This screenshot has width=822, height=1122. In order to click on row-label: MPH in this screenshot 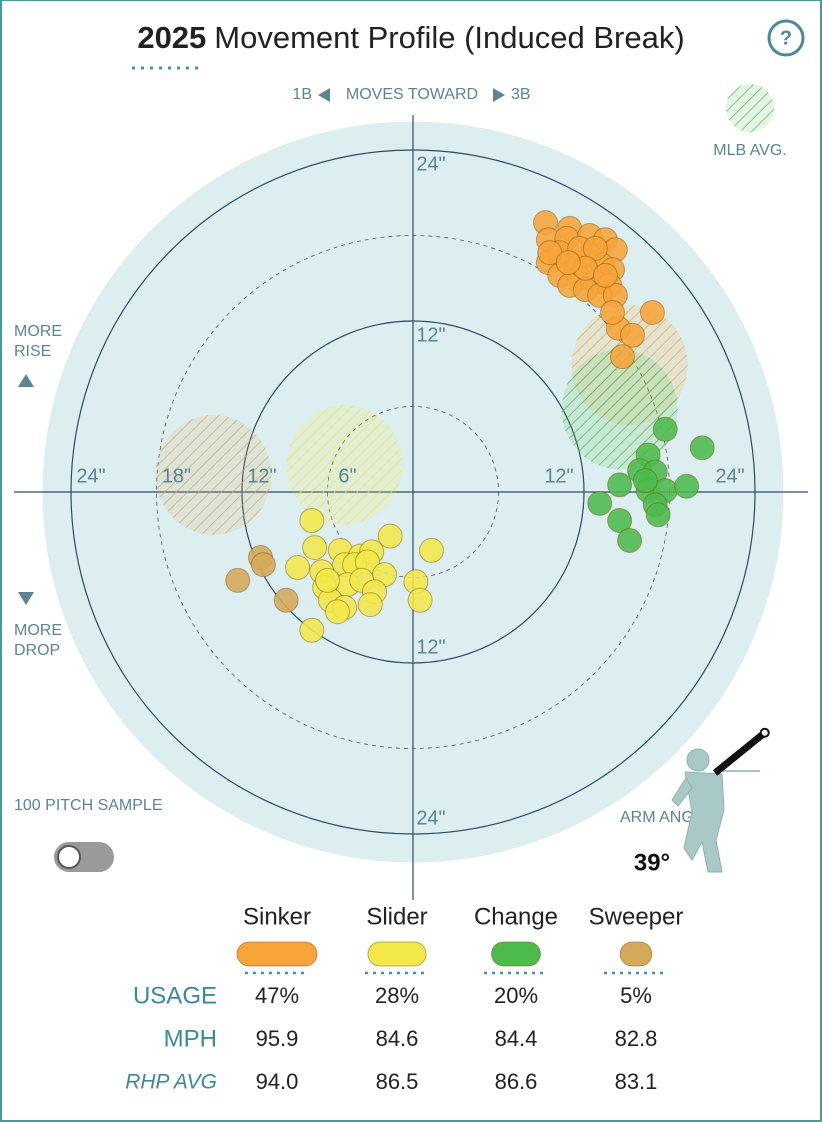, I will do `click(190, 1038)`.